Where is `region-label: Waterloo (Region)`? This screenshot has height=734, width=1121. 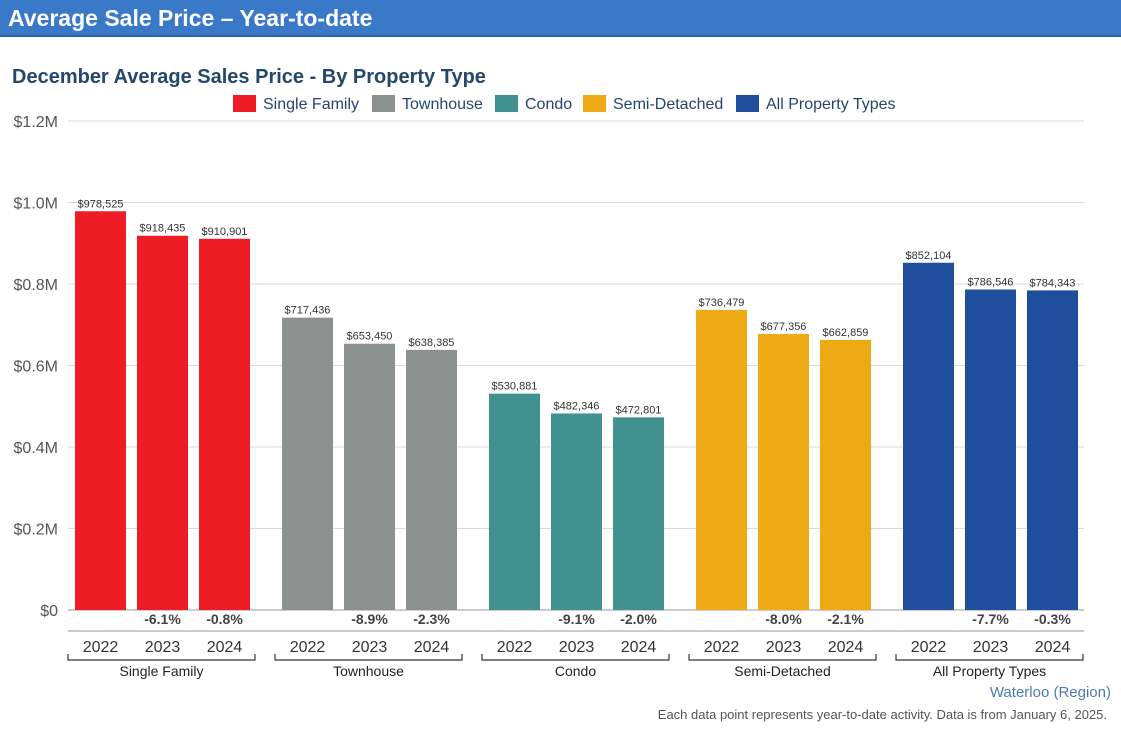 region-label: Waterloo (Region) is located at coordinates (1050, 692).